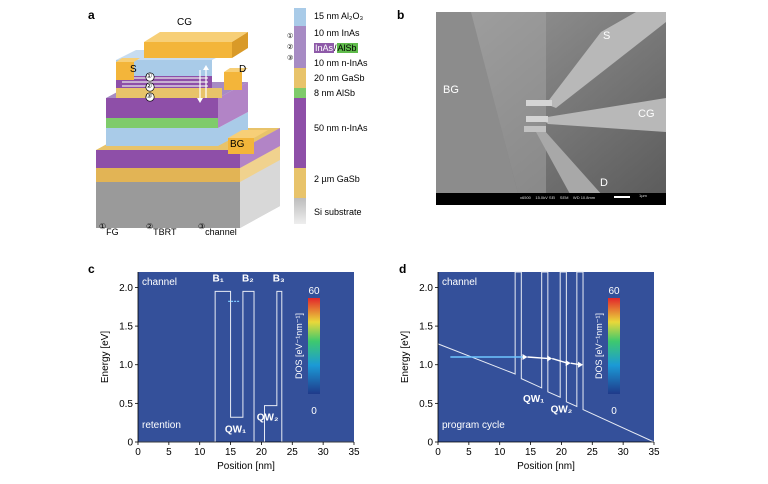 The width and height of the screenshot is (768, 484). Describe the element at coordinates (338, 212) in the screenshot. I see `stack-label-si: Si substrate` at that location.